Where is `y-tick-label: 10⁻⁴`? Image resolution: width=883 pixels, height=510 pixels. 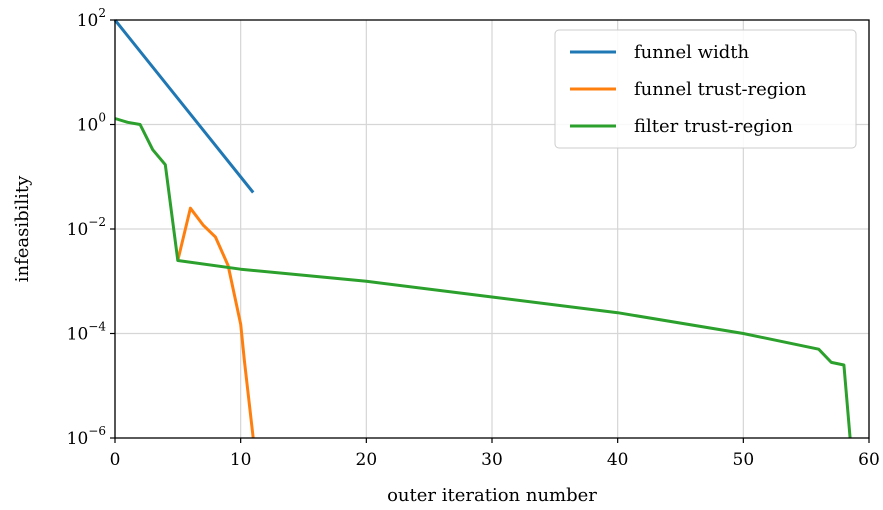
y-tick-label: 10⁻⁴ is located at coordinates (87, 332).